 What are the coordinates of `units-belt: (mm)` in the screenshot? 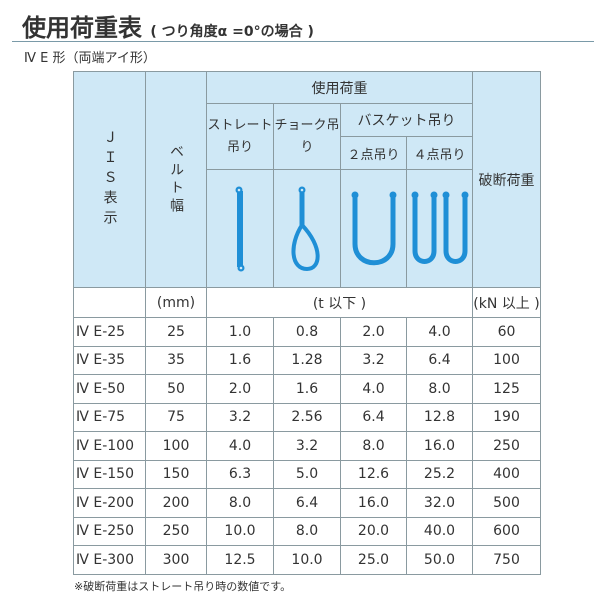 It's located at (176, 302).